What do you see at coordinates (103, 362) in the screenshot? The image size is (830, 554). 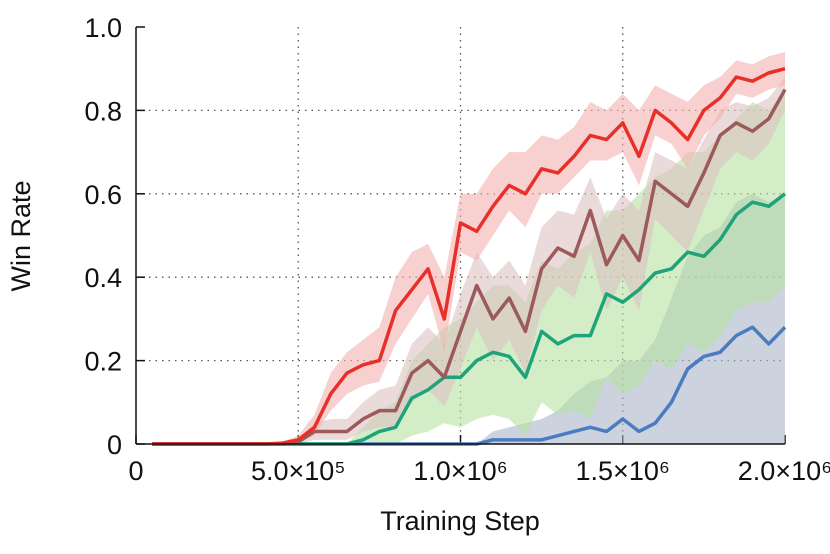 I see `y-tick-label: 0.2` at bounding box center [103, 362].